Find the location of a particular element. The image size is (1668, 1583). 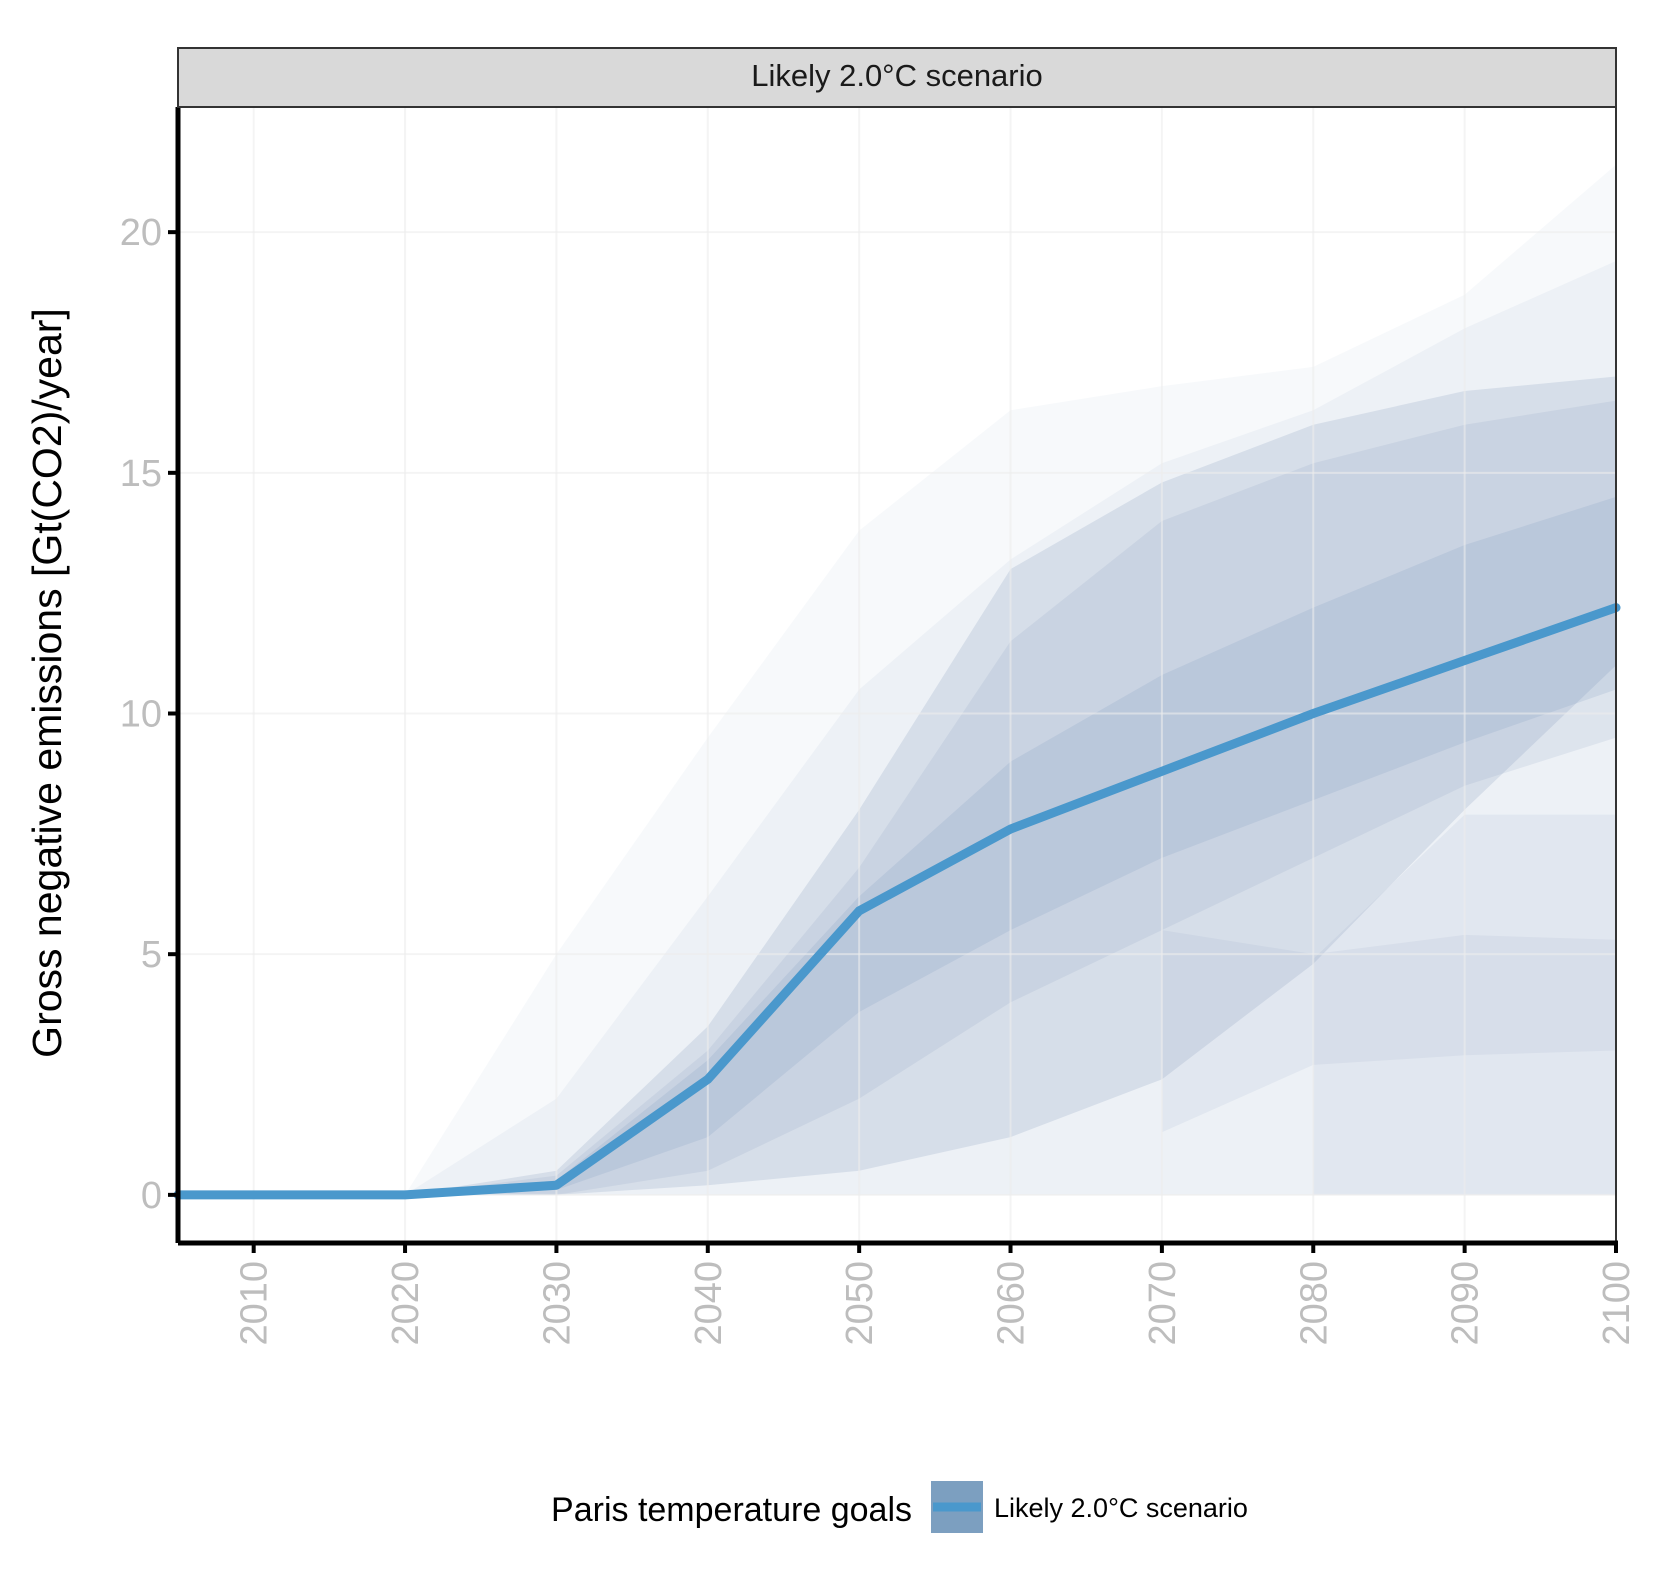

y-tick-label-10: 10 is located at coordinates (141, 715).